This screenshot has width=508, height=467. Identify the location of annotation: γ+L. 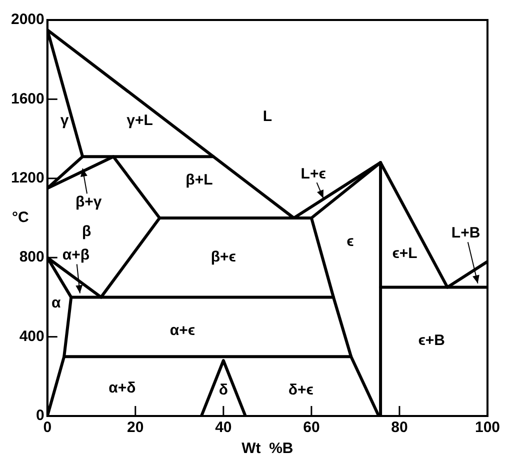
(139, 121).